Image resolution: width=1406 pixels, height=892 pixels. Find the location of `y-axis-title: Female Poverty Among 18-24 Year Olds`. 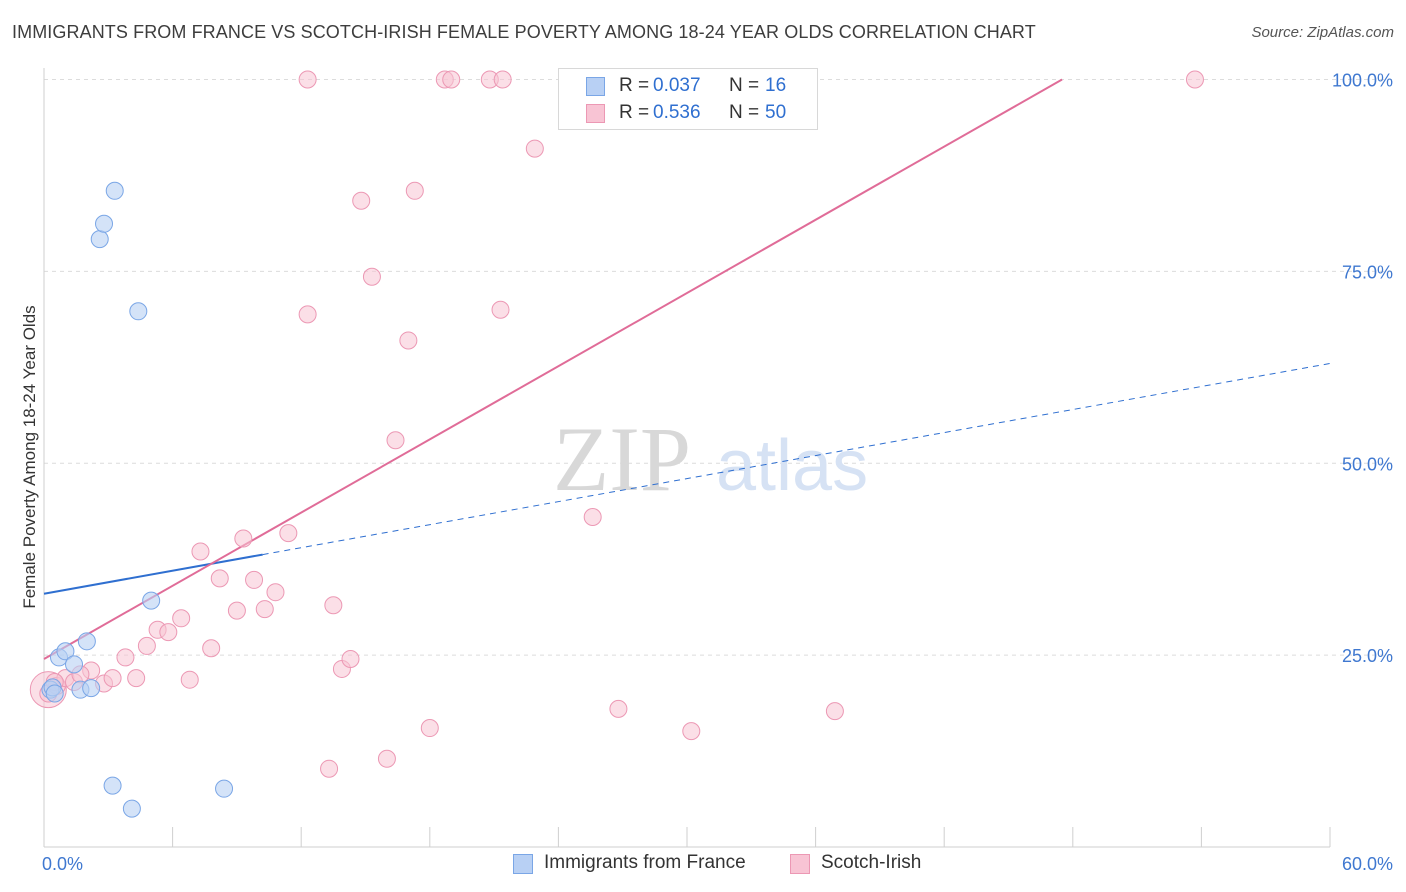

y-axis-title: Female Poverty Among 18-24 Year Olds is located at coordinates (29, 456).